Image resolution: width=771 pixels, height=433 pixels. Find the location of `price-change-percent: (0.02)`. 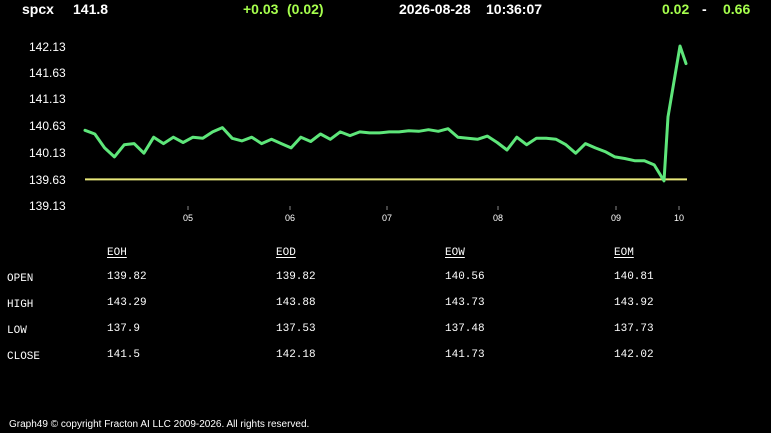

price-change-percent: (0.02) is located at coordinates (305, 9).